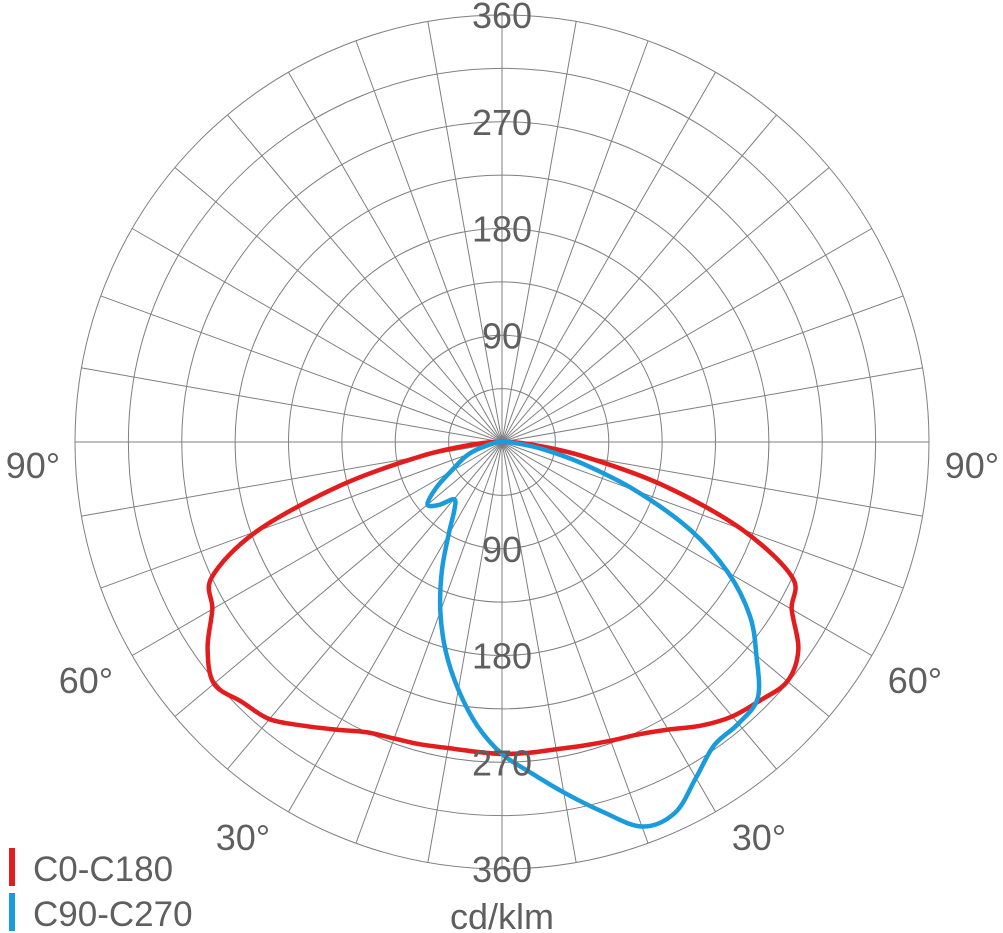 The image size is (1003, 933). Describe the element at coordinates (101, 890) in the screenshot. I see `legend: C0-C180 C90-C270` at that location.